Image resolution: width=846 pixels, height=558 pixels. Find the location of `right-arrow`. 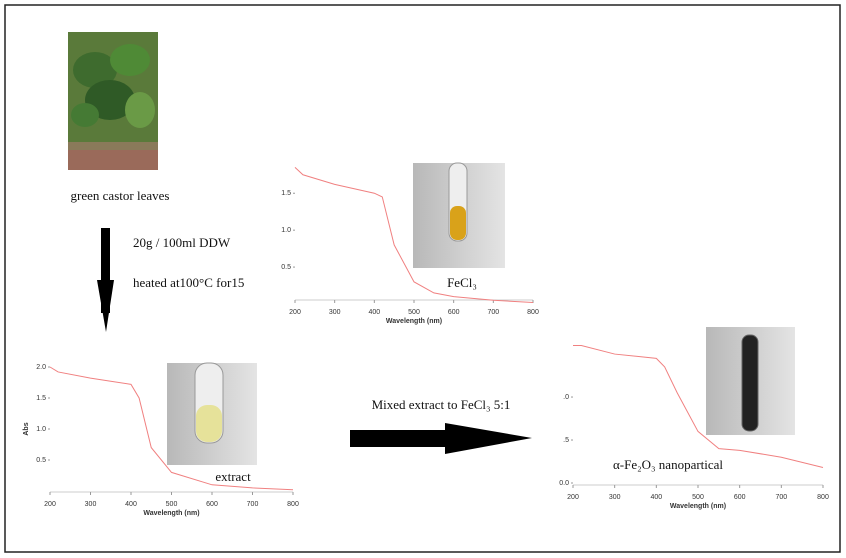

right-arrow is located at coordinates (441, 438).